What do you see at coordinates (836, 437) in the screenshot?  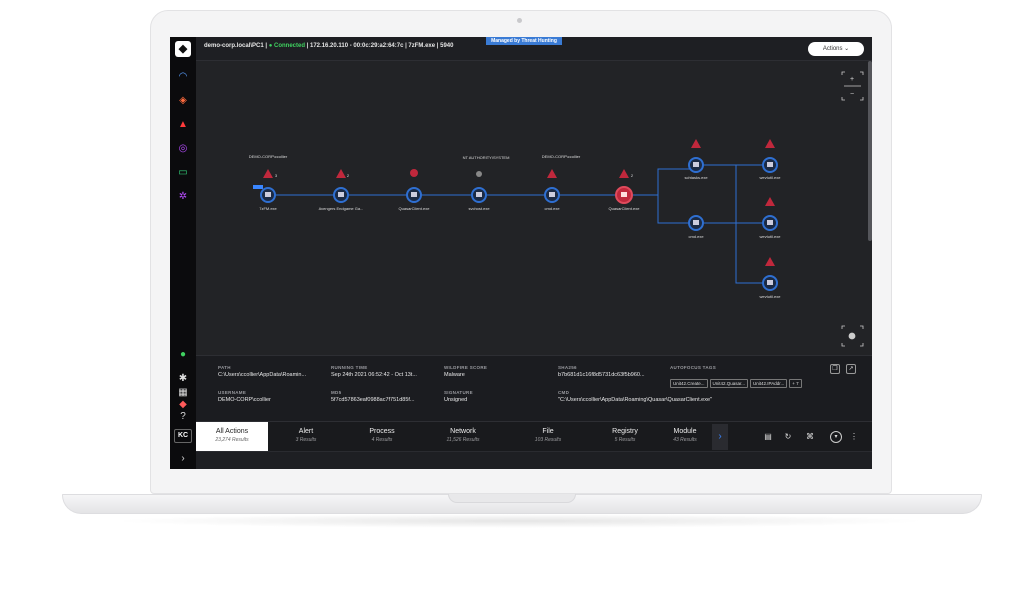 I see `filter-icon: ▾` at bounding box center [836, 437].